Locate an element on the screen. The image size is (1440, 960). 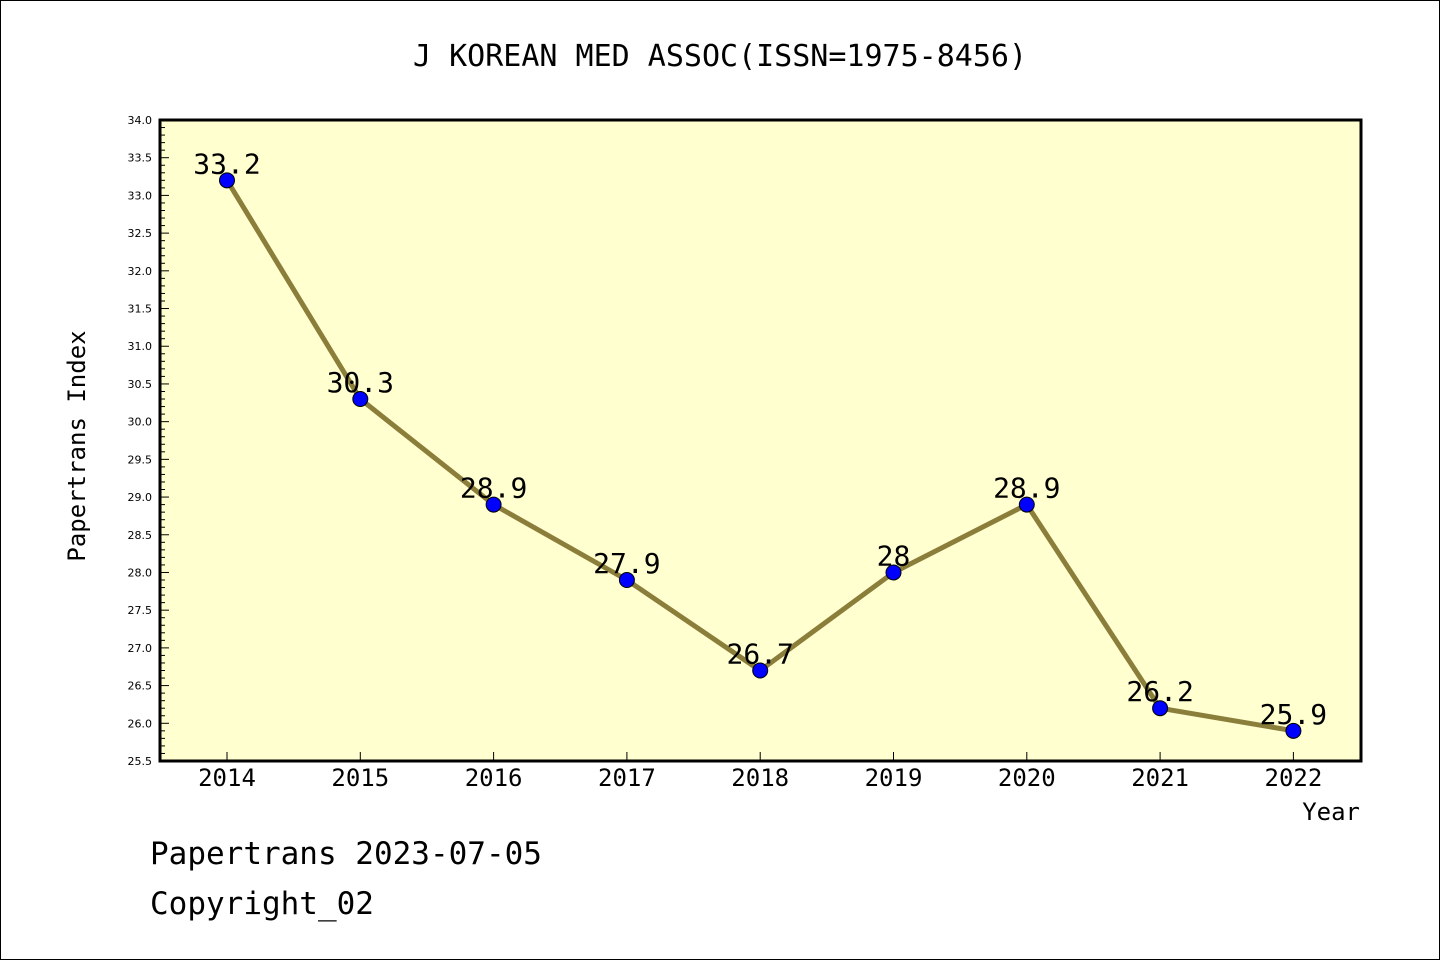
data-label: 26.2 is located at coordinates (1159, 691).